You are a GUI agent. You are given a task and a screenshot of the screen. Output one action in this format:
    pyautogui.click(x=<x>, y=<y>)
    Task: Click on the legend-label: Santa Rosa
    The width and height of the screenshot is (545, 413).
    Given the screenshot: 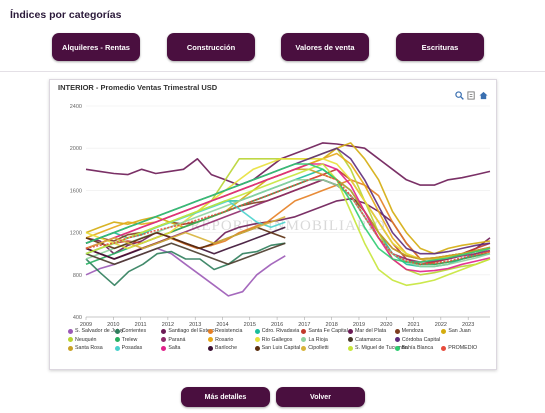 What is the action you would take?
    pyautogui.click(x=89, y=348)
    